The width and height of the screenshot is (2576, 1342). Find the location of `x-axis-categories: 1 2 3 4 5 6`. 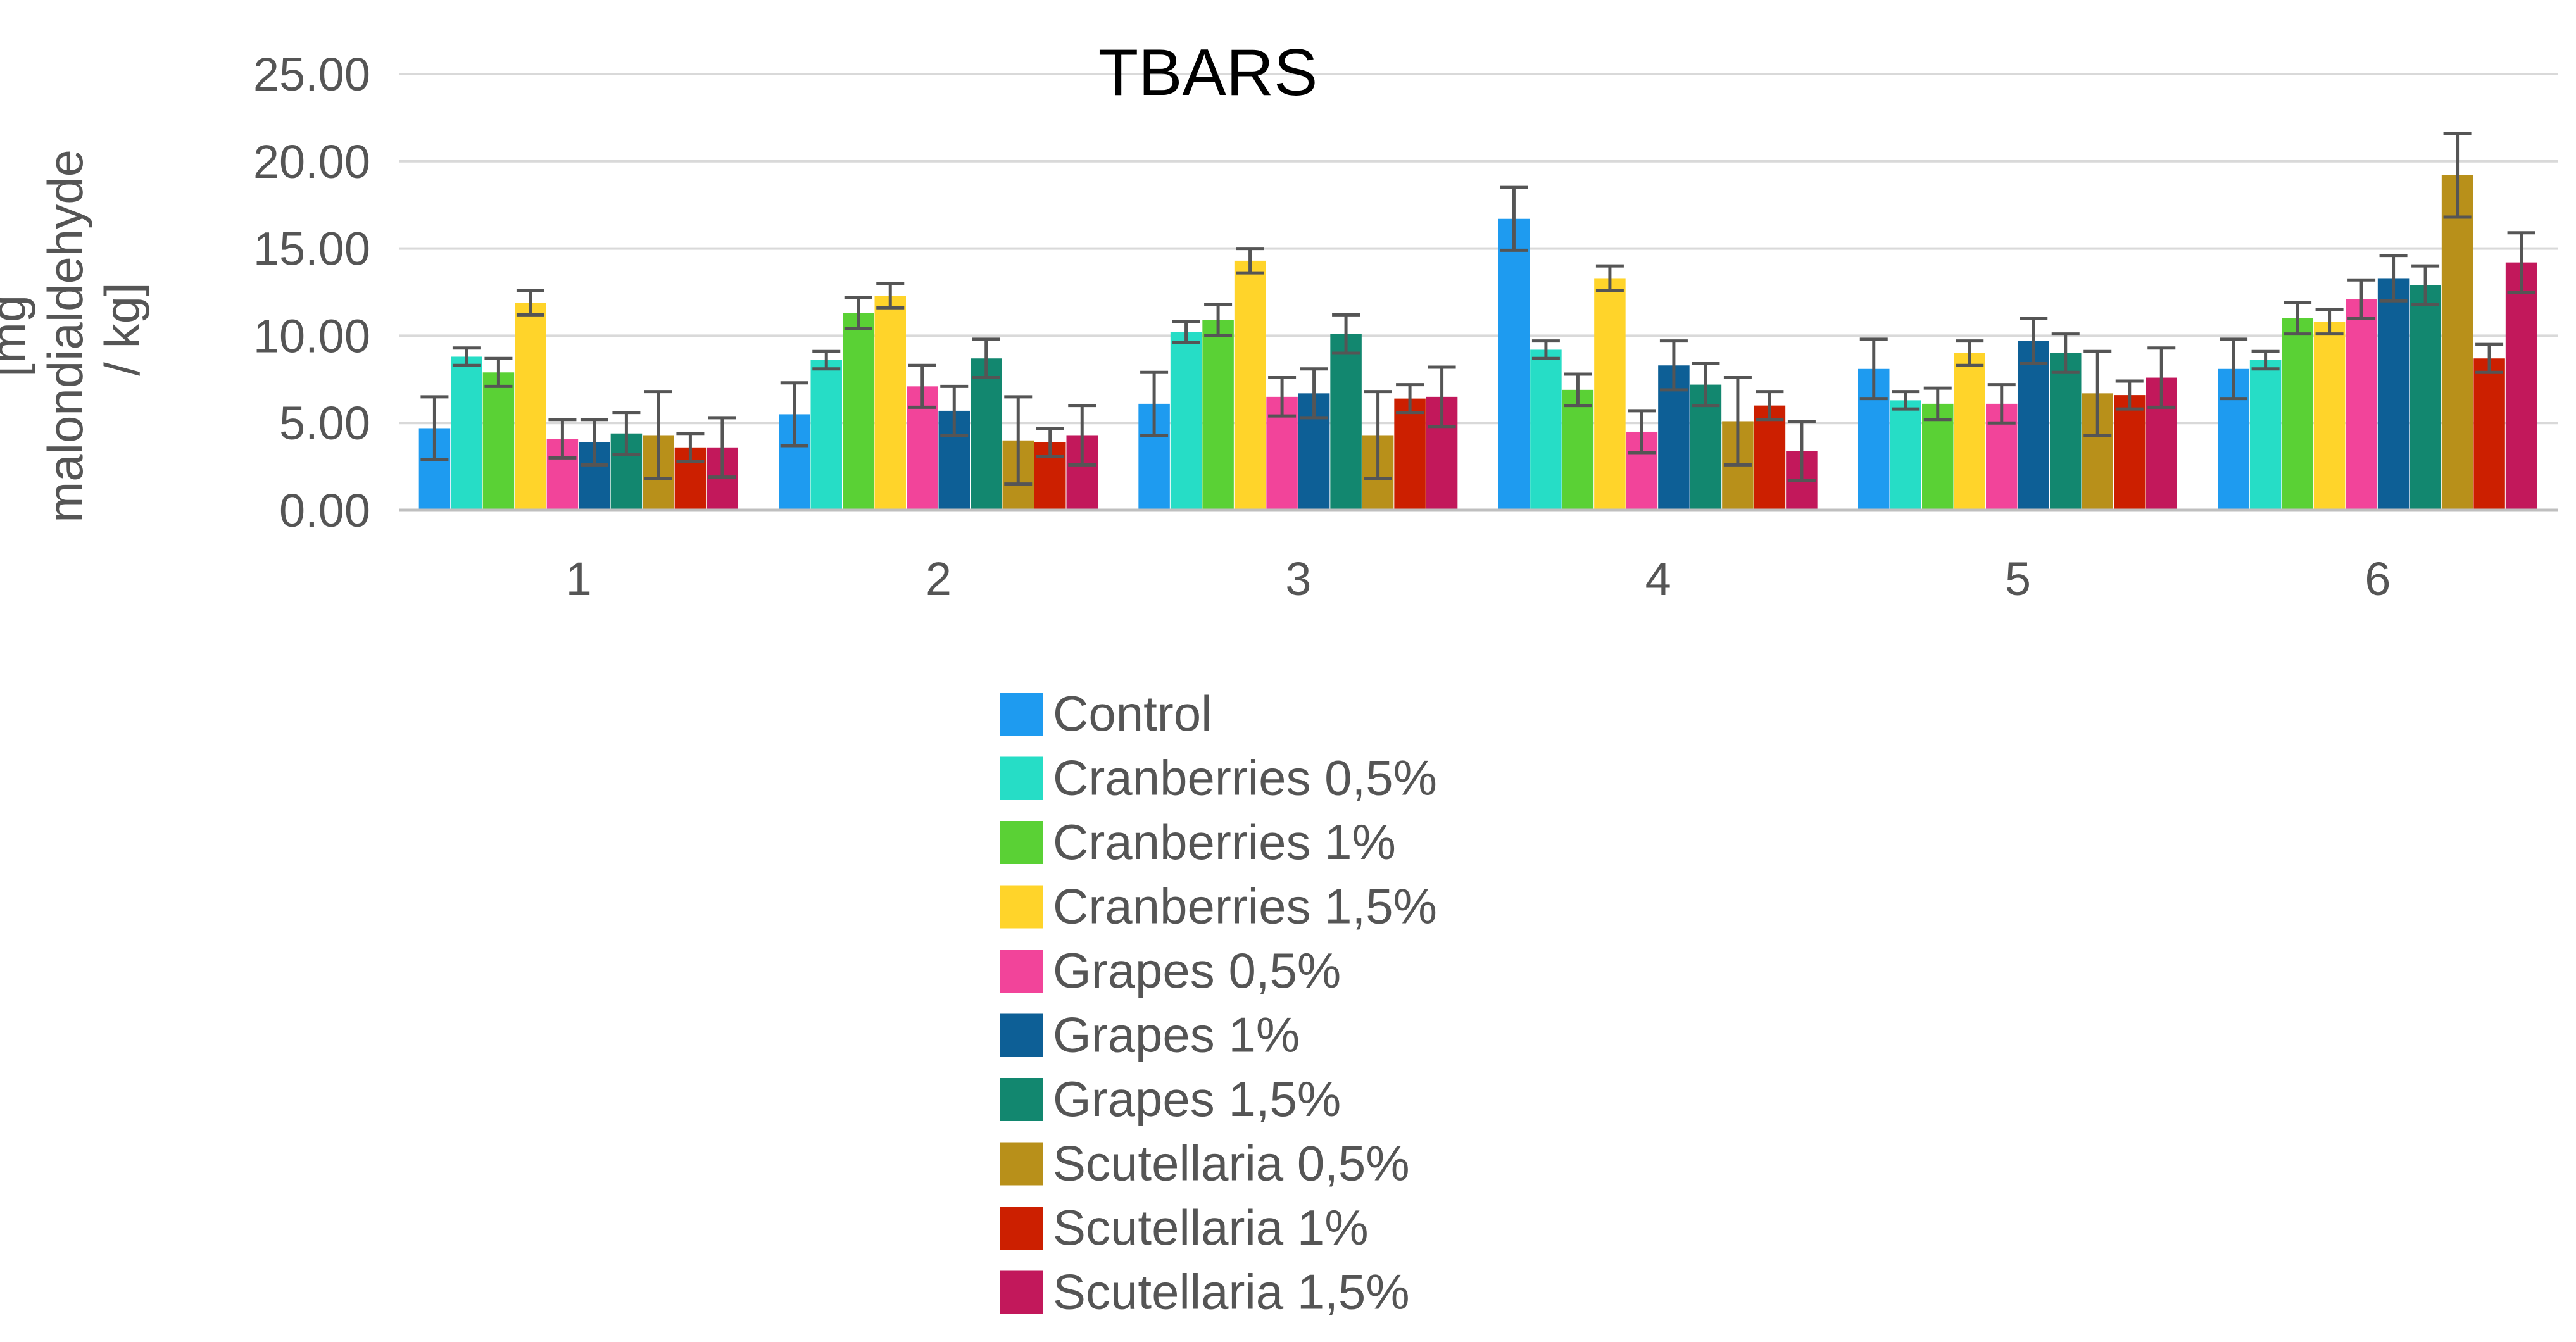

x-axis-categories: 1 2 3 4 5 6 is located at coordinates (1478, 579).